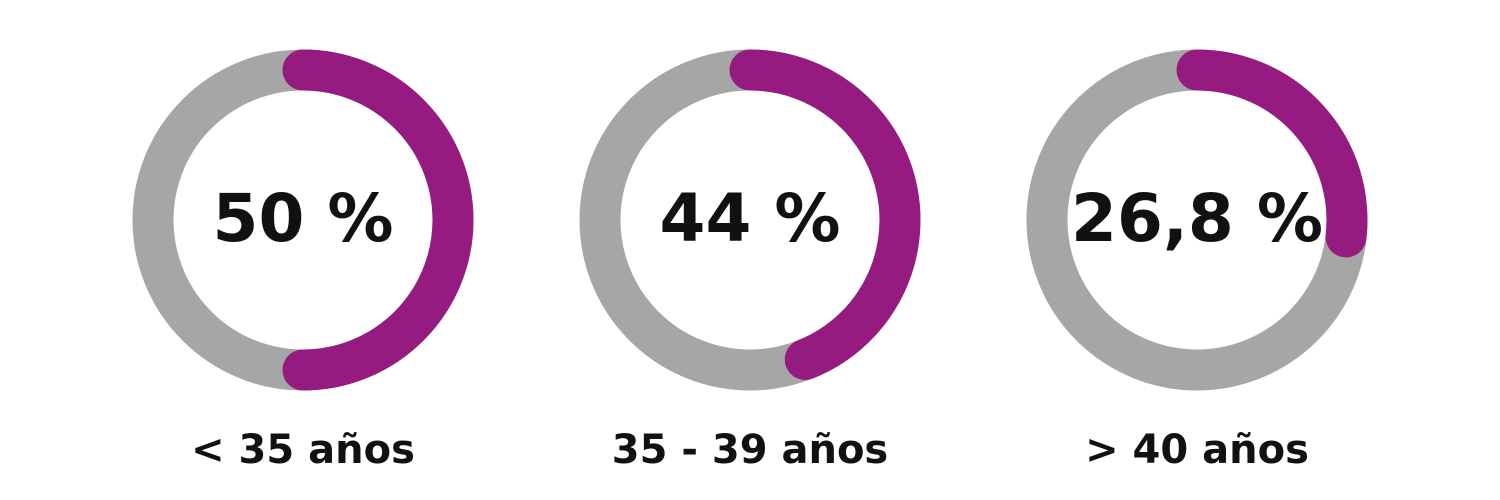 The width and height of the screenshot is (1500, 500). What do you see at coordinates (303, 450) in the screenshot?
I see `category-label: < 35 años` at bounding box center [303, 450].